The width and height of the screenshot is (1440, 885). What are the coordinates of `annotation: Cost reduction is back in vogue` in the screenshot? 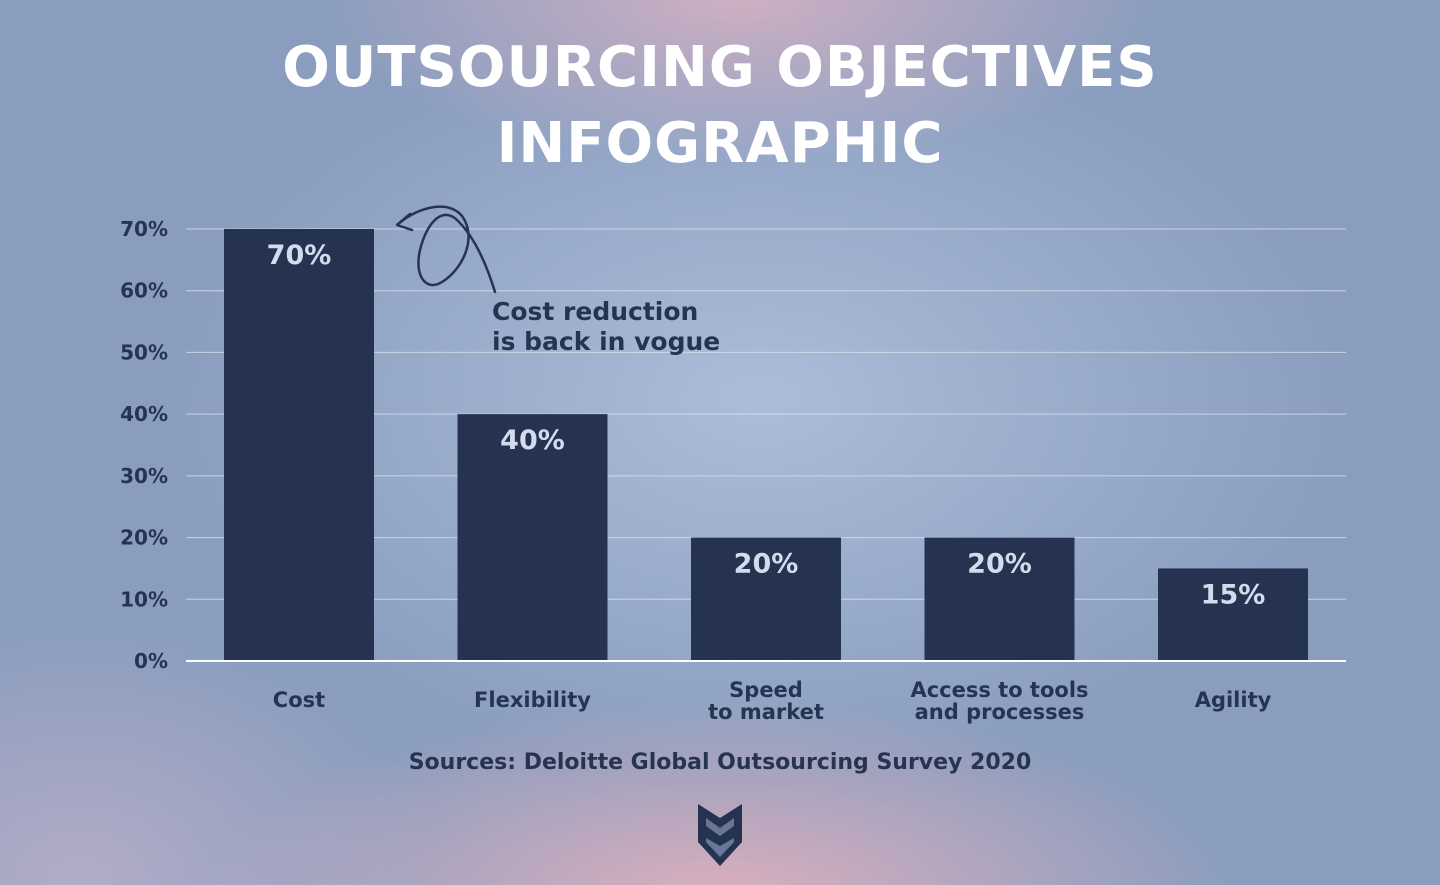 It's located at (606, 327).